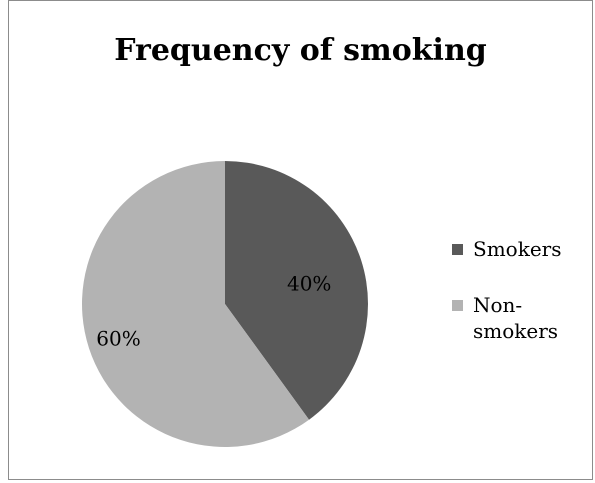  Describe the element at coordinates (300, 50) in the screenshot. I see `chart-title: Frequency of smoking` at that location.